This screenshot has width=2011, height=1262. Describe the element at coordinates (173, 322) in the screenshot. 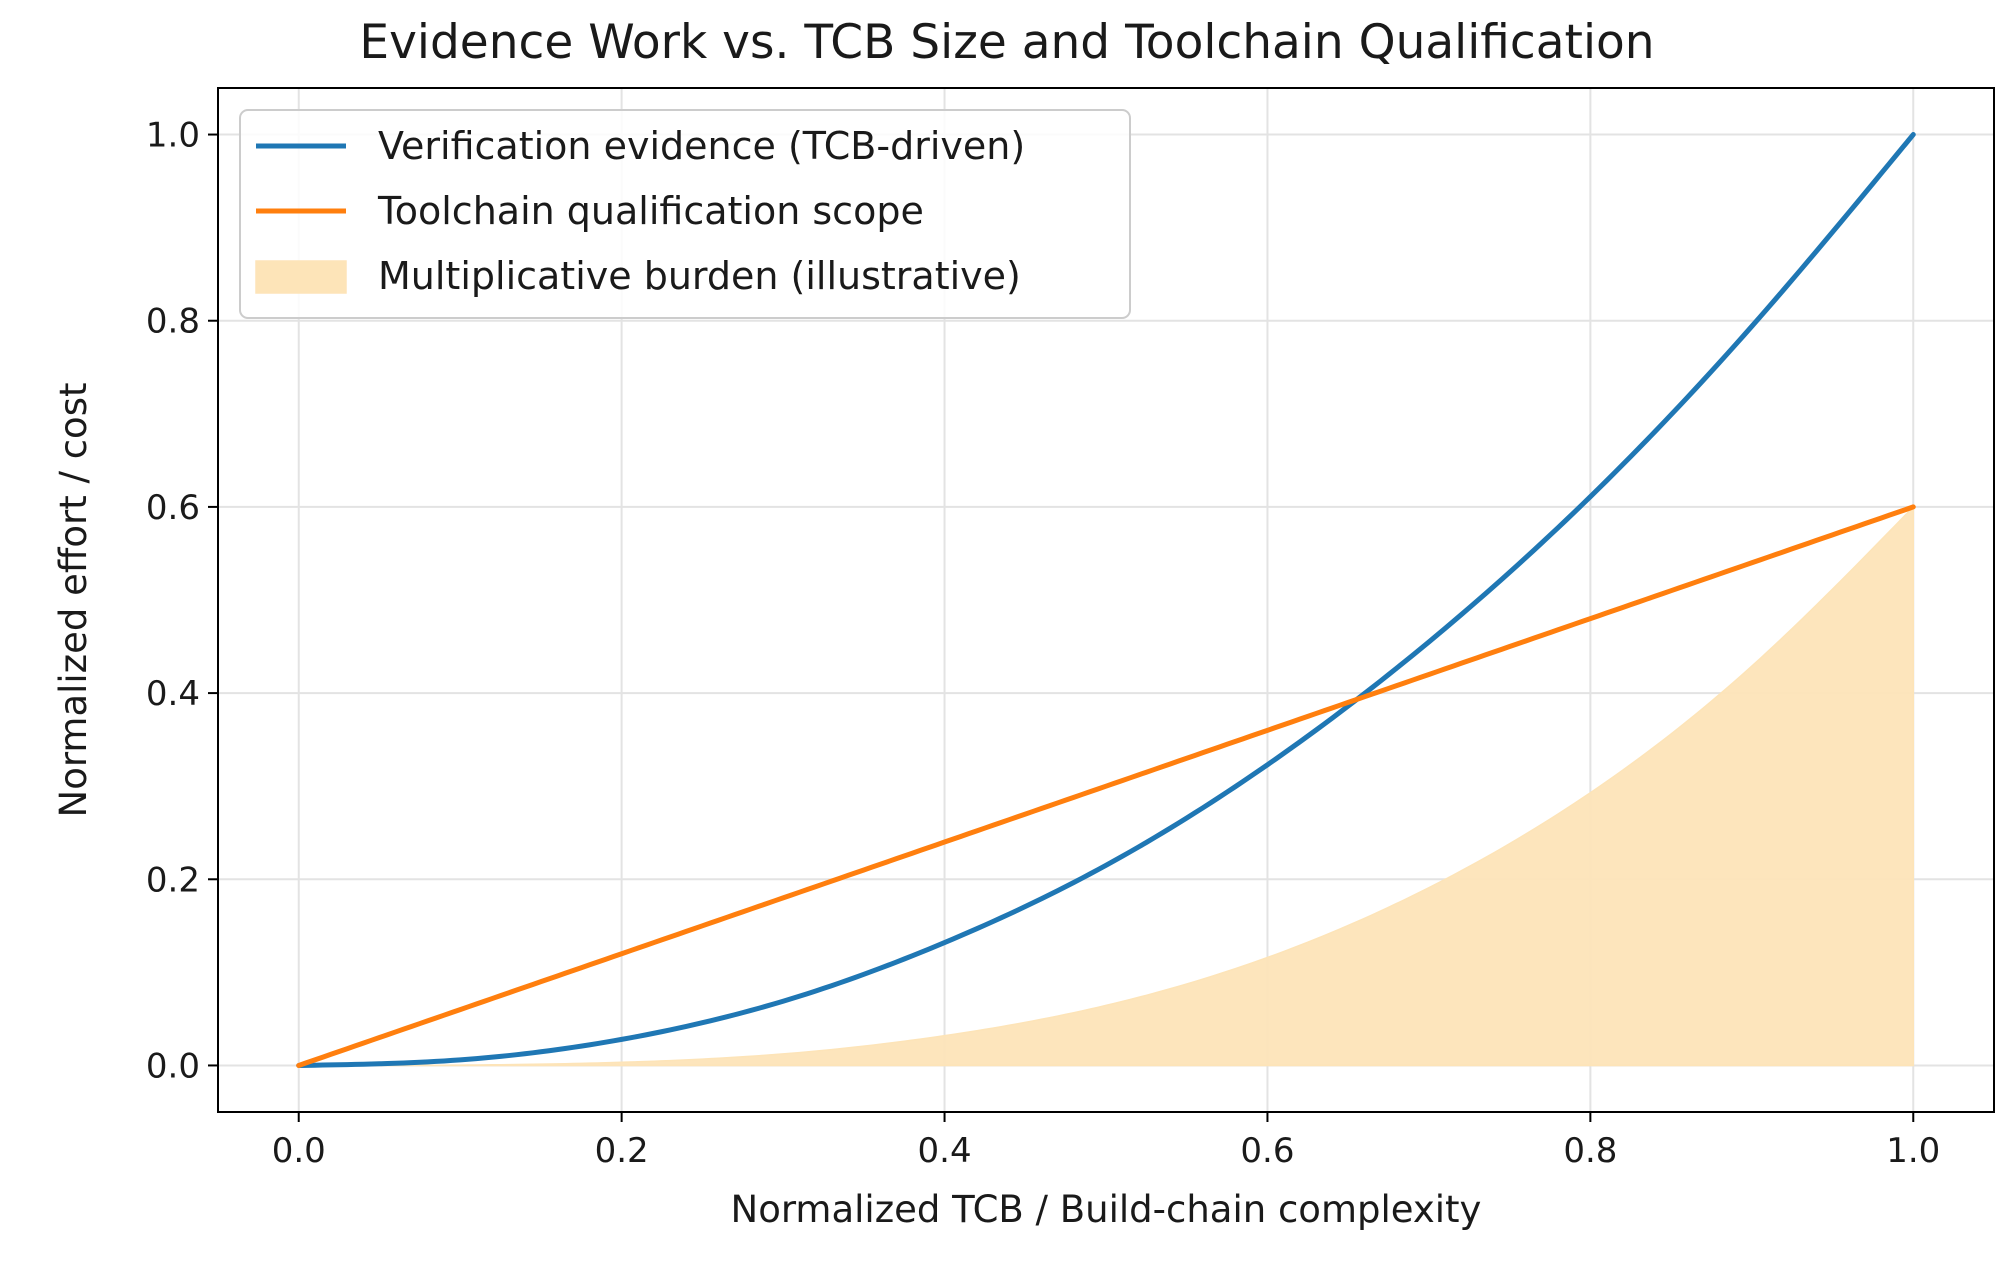

I see `y-tick-label: 0.8` at that location.